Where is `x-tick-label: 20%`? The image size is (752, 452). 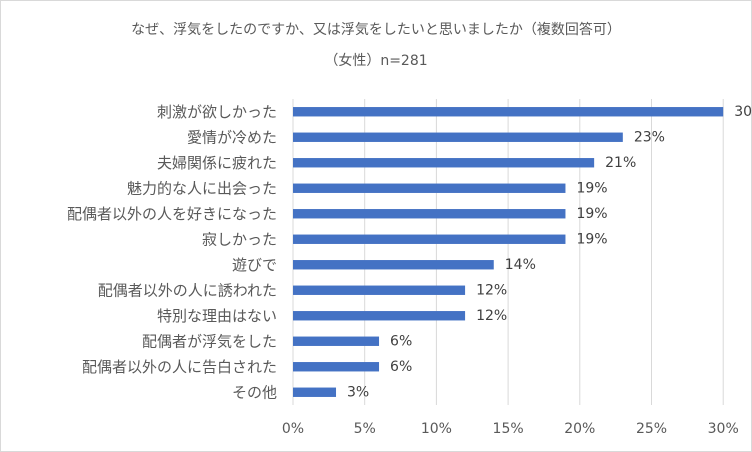
x-tick-label: 20% is located at coordinates (579, 429).